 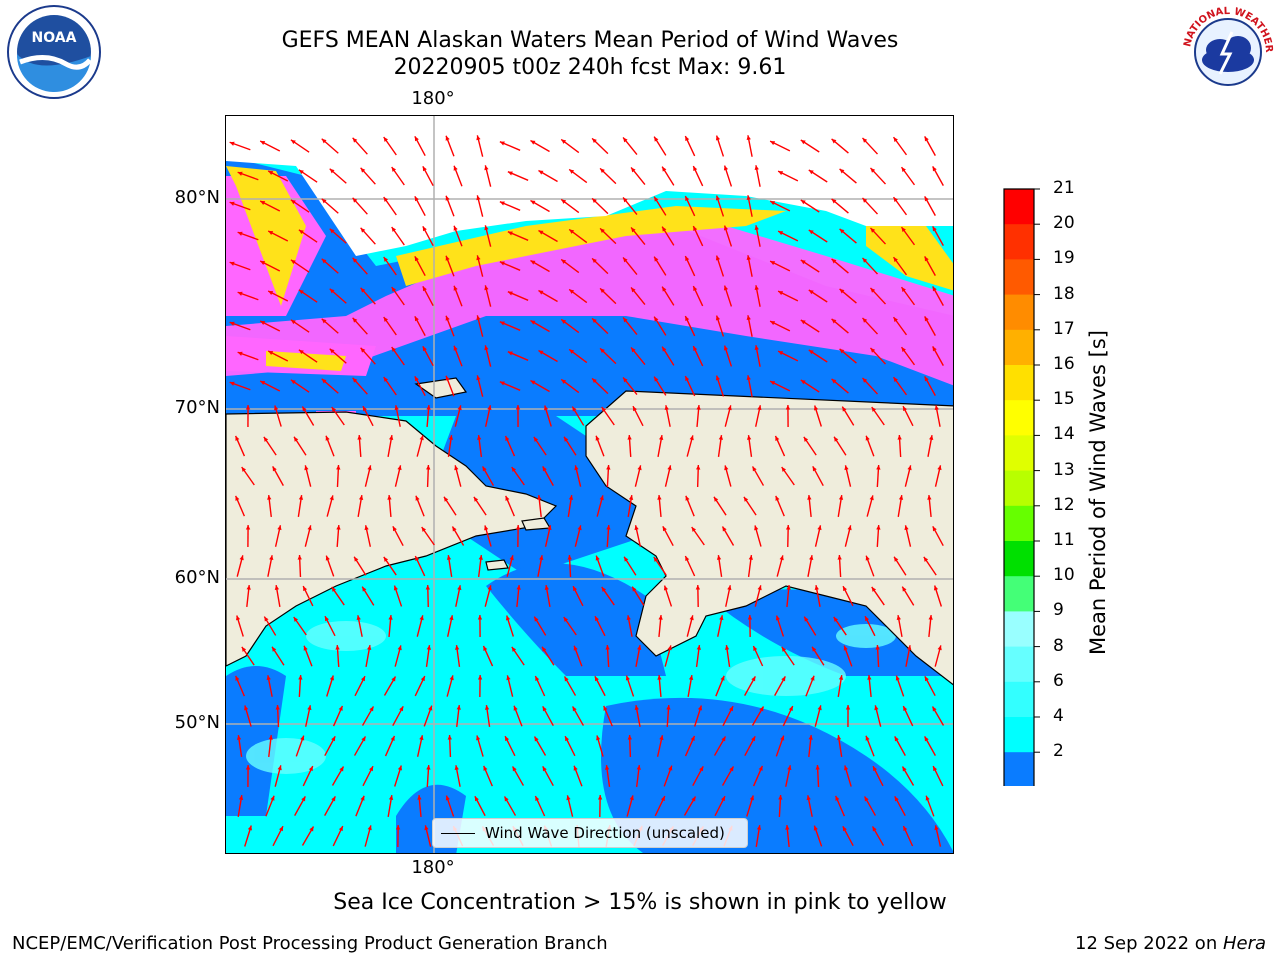 What do you see at coordinates (1244, 943) in the screenshot?
I see `footer-host: Hera` at bounding box center [1244, 943].